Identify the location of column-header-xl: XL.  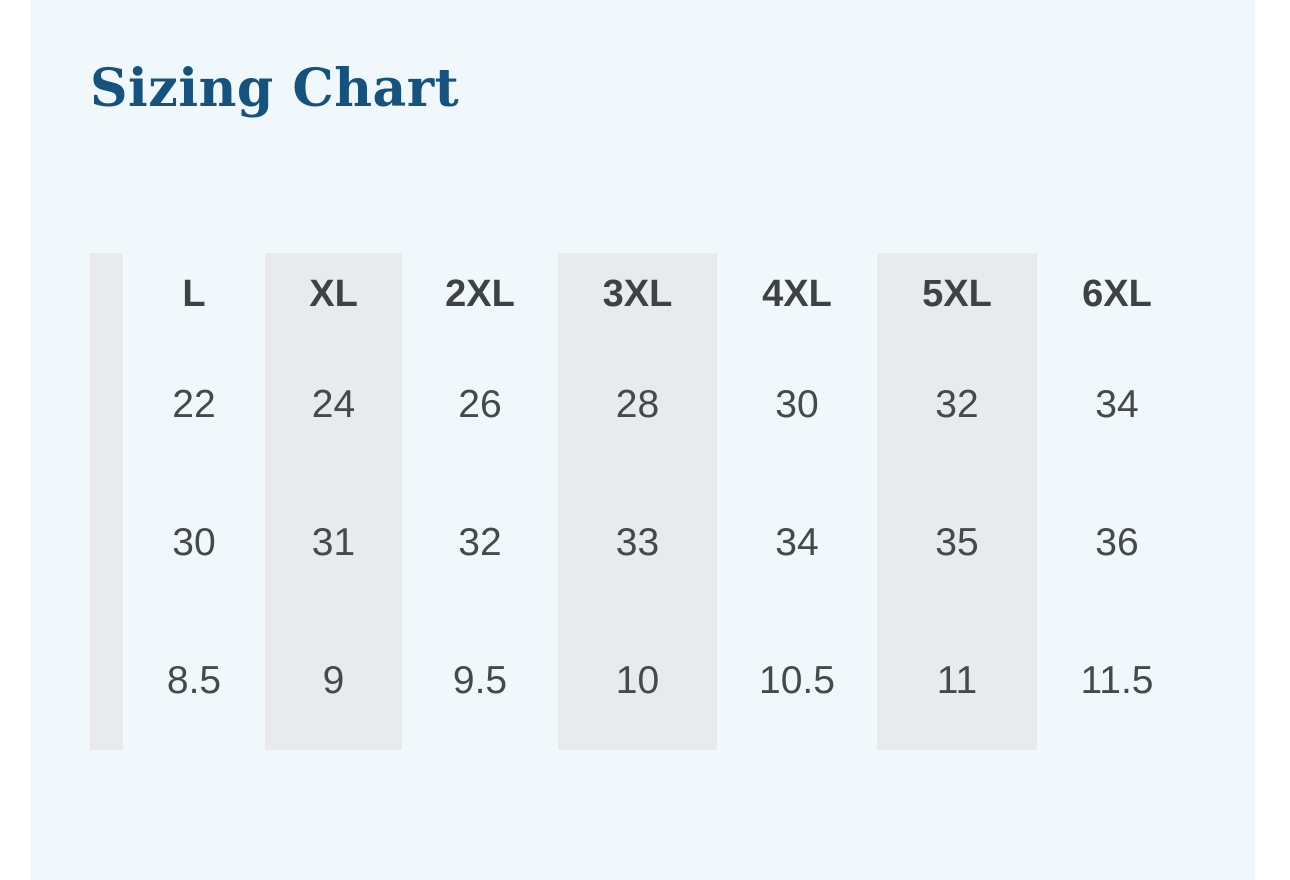
(333, 294).